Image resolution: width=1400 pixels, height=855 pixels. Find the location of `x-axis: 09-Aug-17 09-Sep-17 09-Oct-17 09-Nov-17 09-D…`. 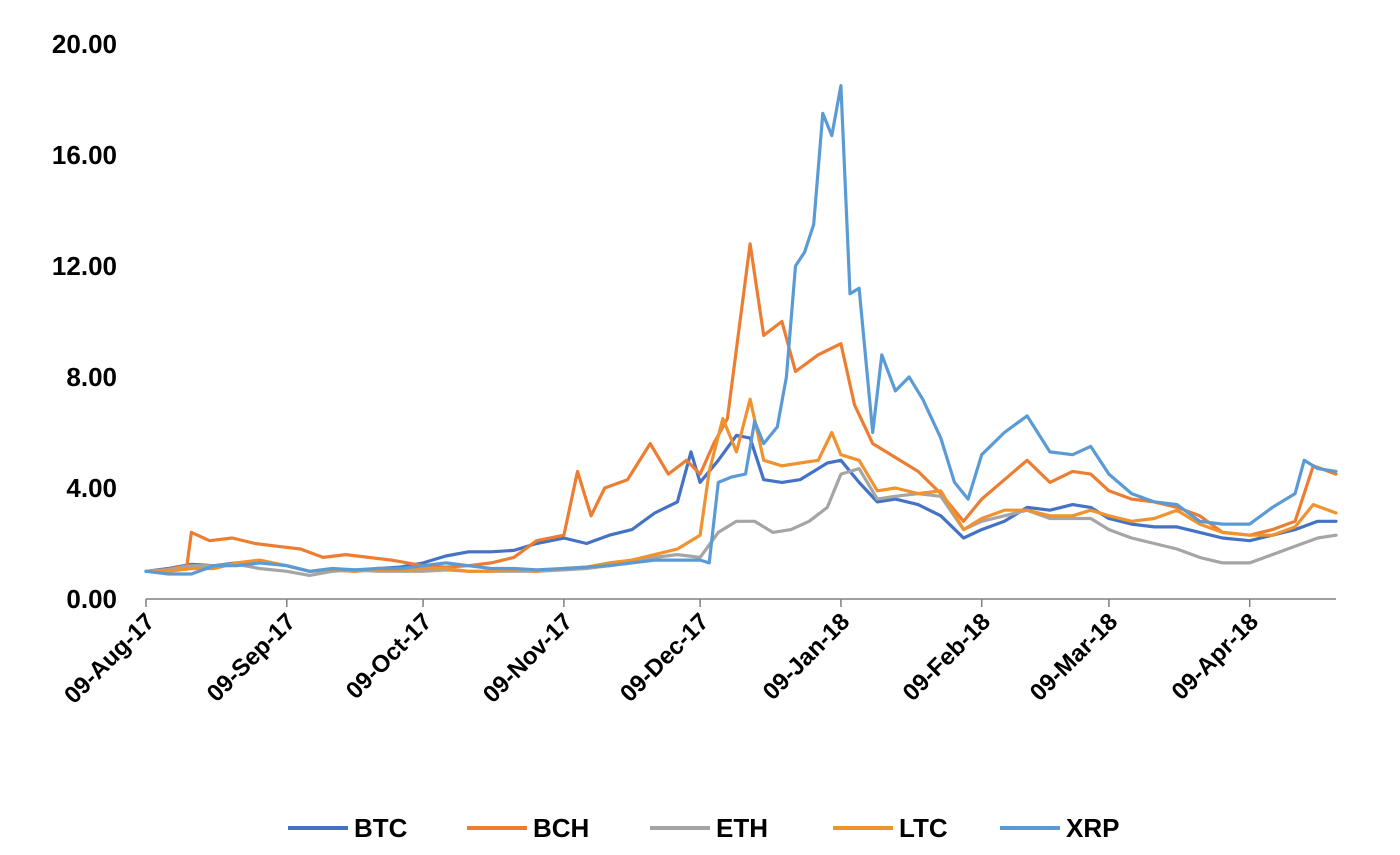

x-axis: 09-Aug-17 09-Sep-17 09-Oct-17 09-Nov-17 09-D… is located at coordinates (697, 653).